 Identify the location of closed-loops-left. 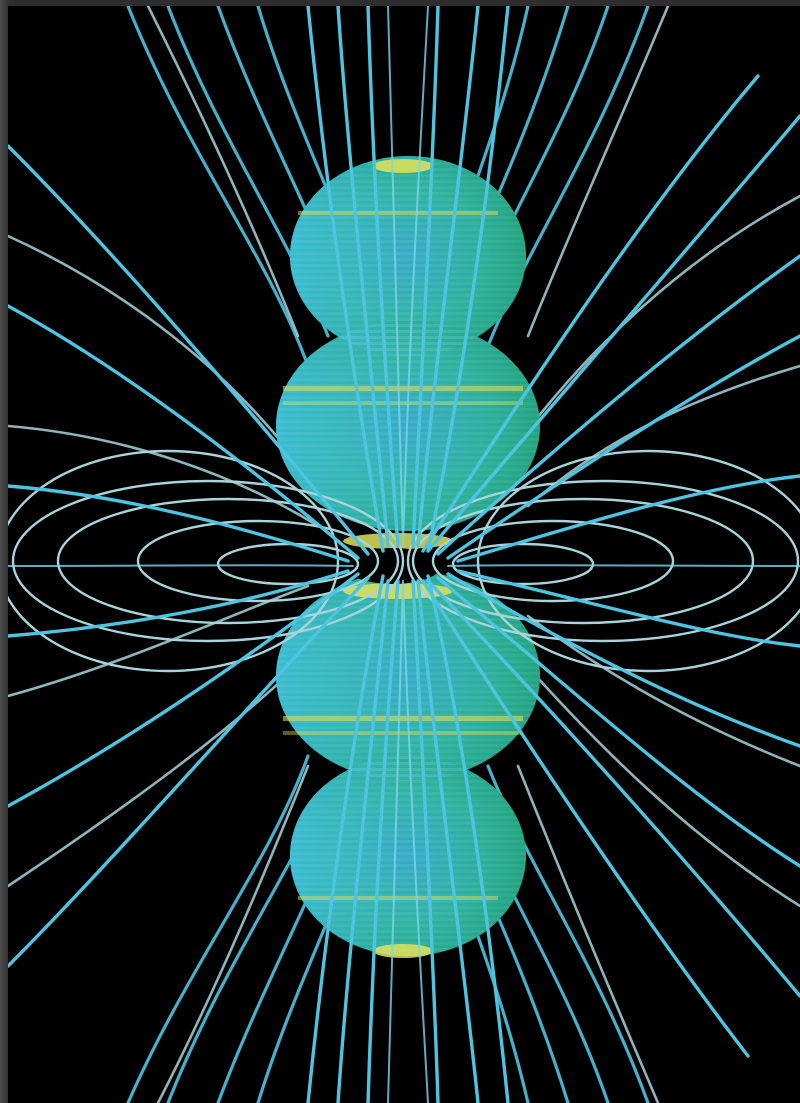
(206, 561).